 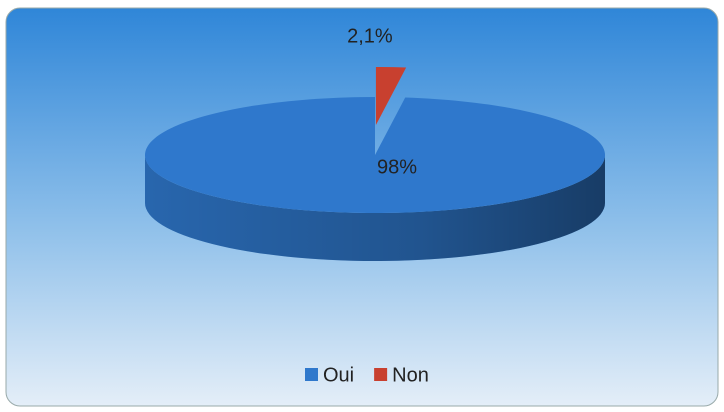 What do you see at coordinates (338, 375) in the screenshot?
I see `legend-label: Oui` at bounding box center [338, 375].